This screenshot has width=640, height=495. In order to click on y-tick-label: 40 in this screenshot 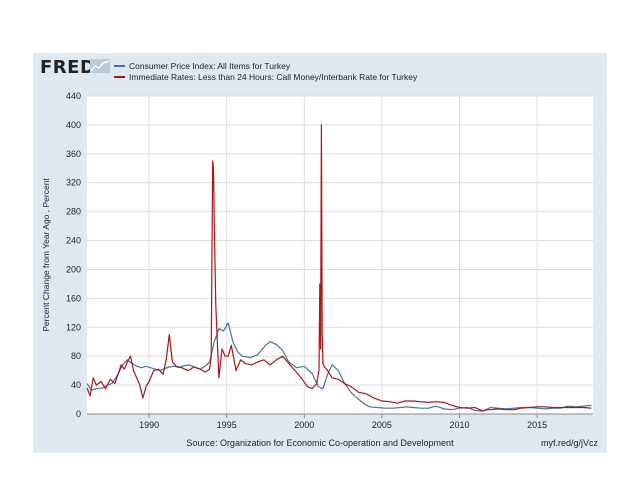, I will do `click(76, 385)`.